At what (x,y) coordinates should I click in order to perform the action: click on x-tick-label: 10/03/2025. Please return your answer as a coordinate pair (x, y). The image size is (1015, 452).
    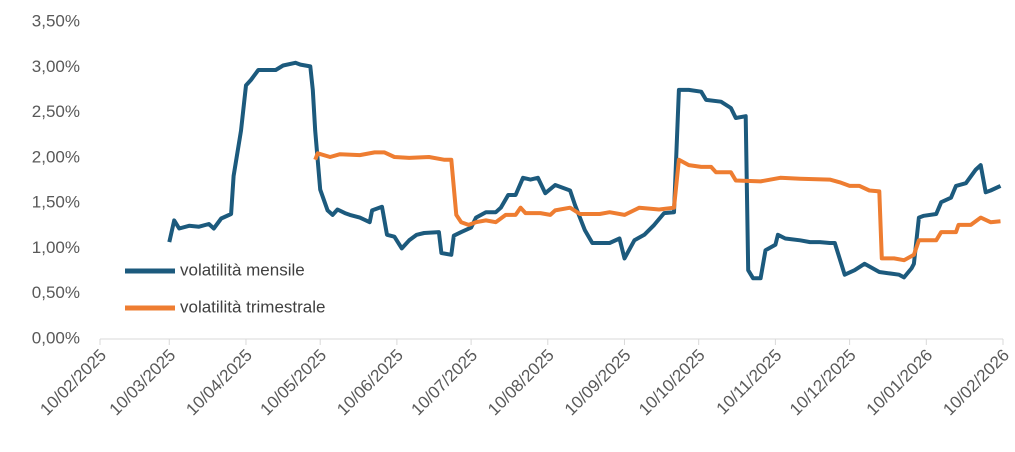
    Looking at the image, I should click on (143, 383).